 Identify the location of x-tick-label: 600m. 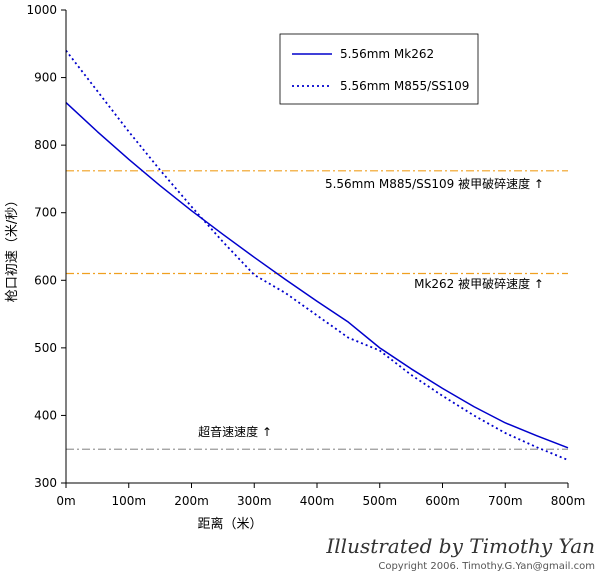
(442, 501).